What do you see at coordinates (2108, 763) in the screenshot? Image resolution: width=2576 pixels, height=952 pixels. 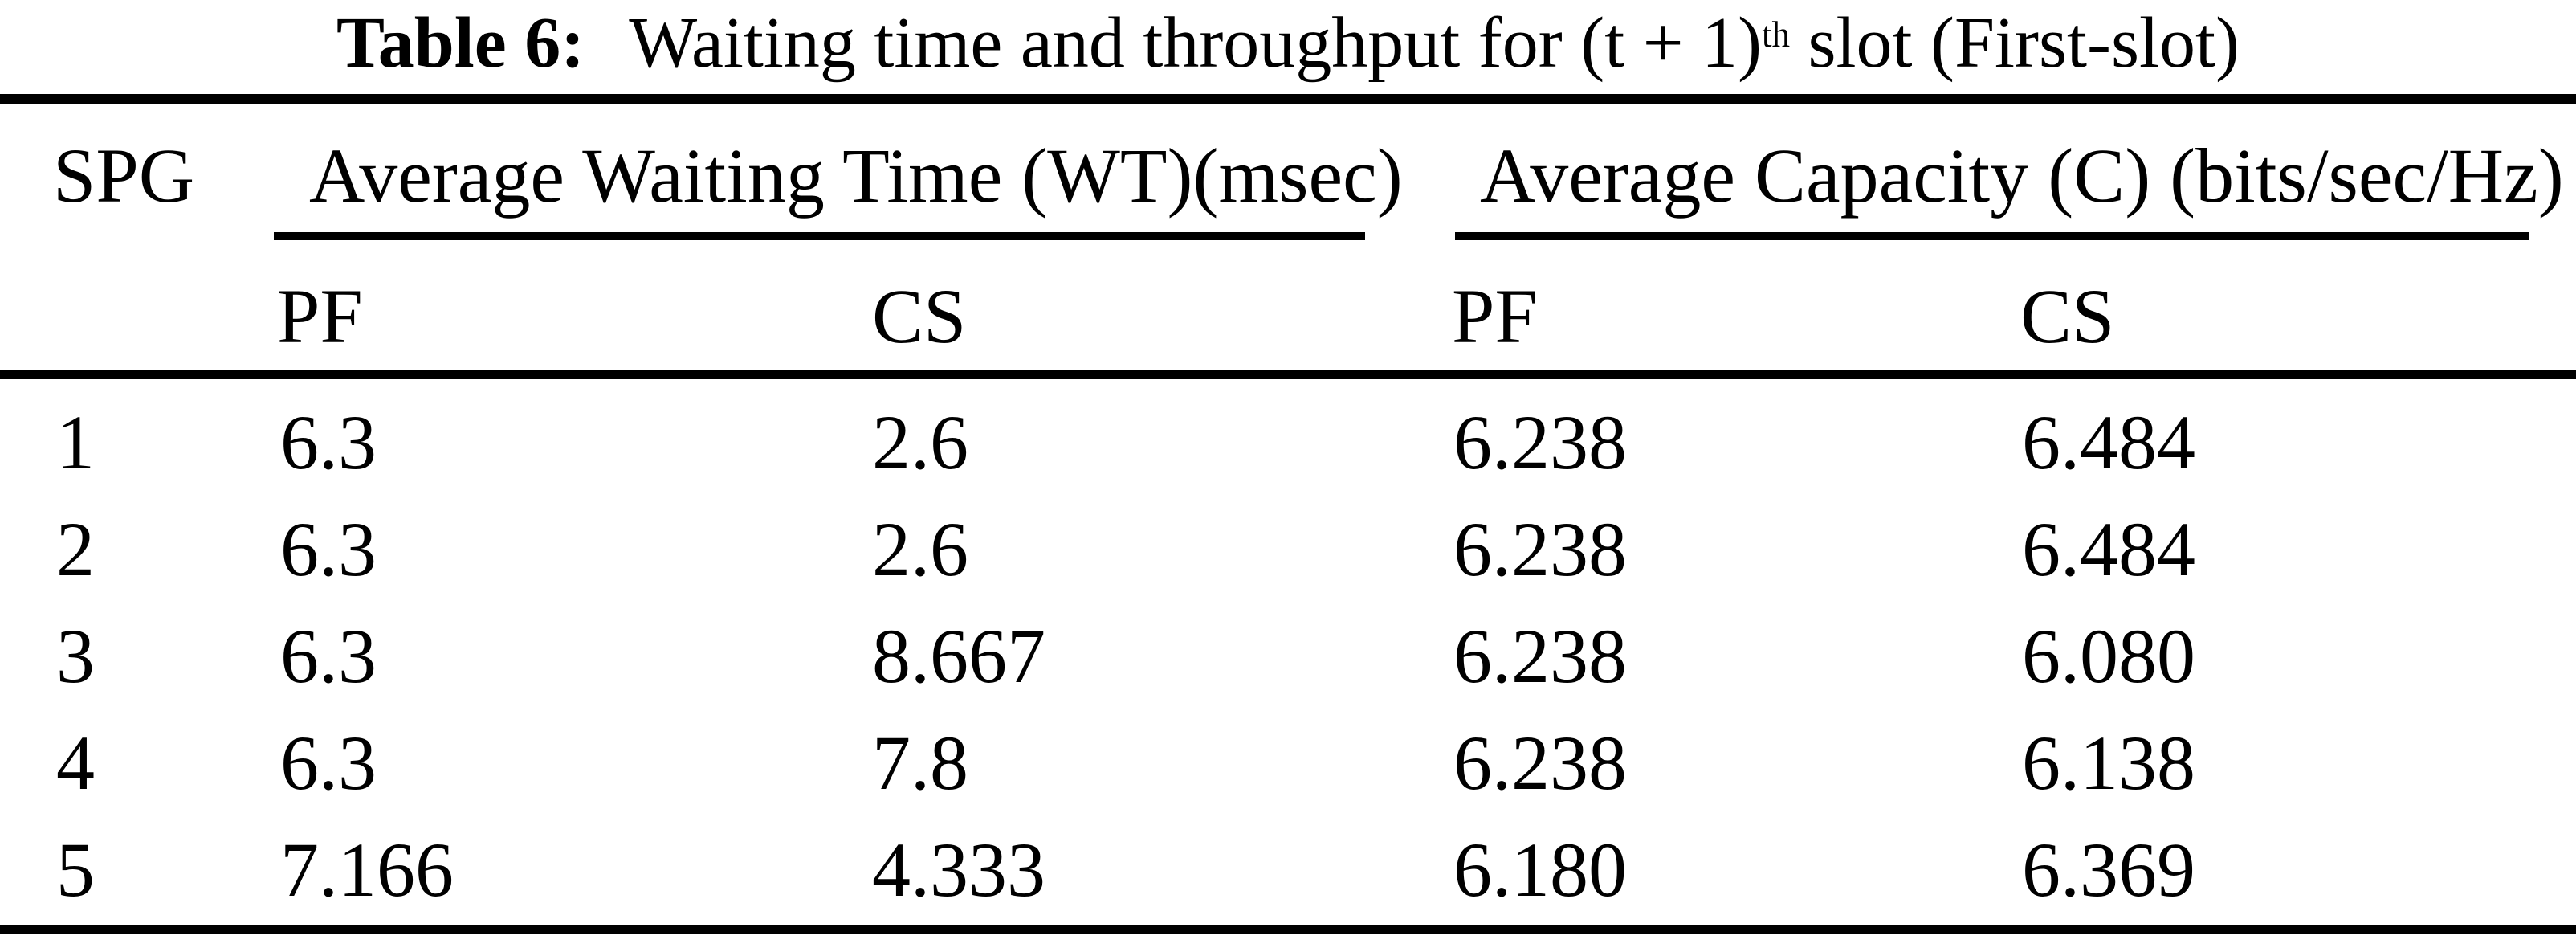 I see `cell-c-cs: 6.138` at bounding box center [2108, 763].